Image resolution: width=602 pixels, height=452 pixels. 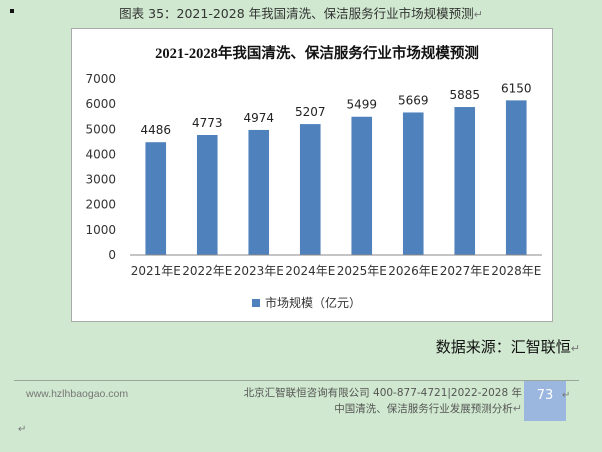 What do you see at coordinates (100, 180) in the screenshot?
I see `y-tick-label: 3000` at bounding box center [100, 180].